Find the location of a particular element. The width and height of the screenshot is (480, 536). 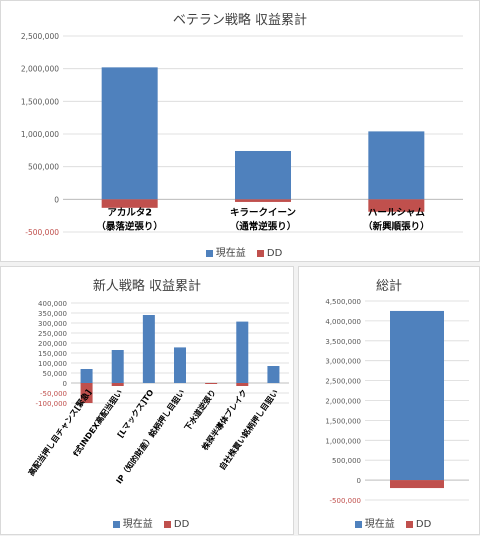

chart-title: ベテラン戦略 収益累計 is located at coordinates (240, 20).